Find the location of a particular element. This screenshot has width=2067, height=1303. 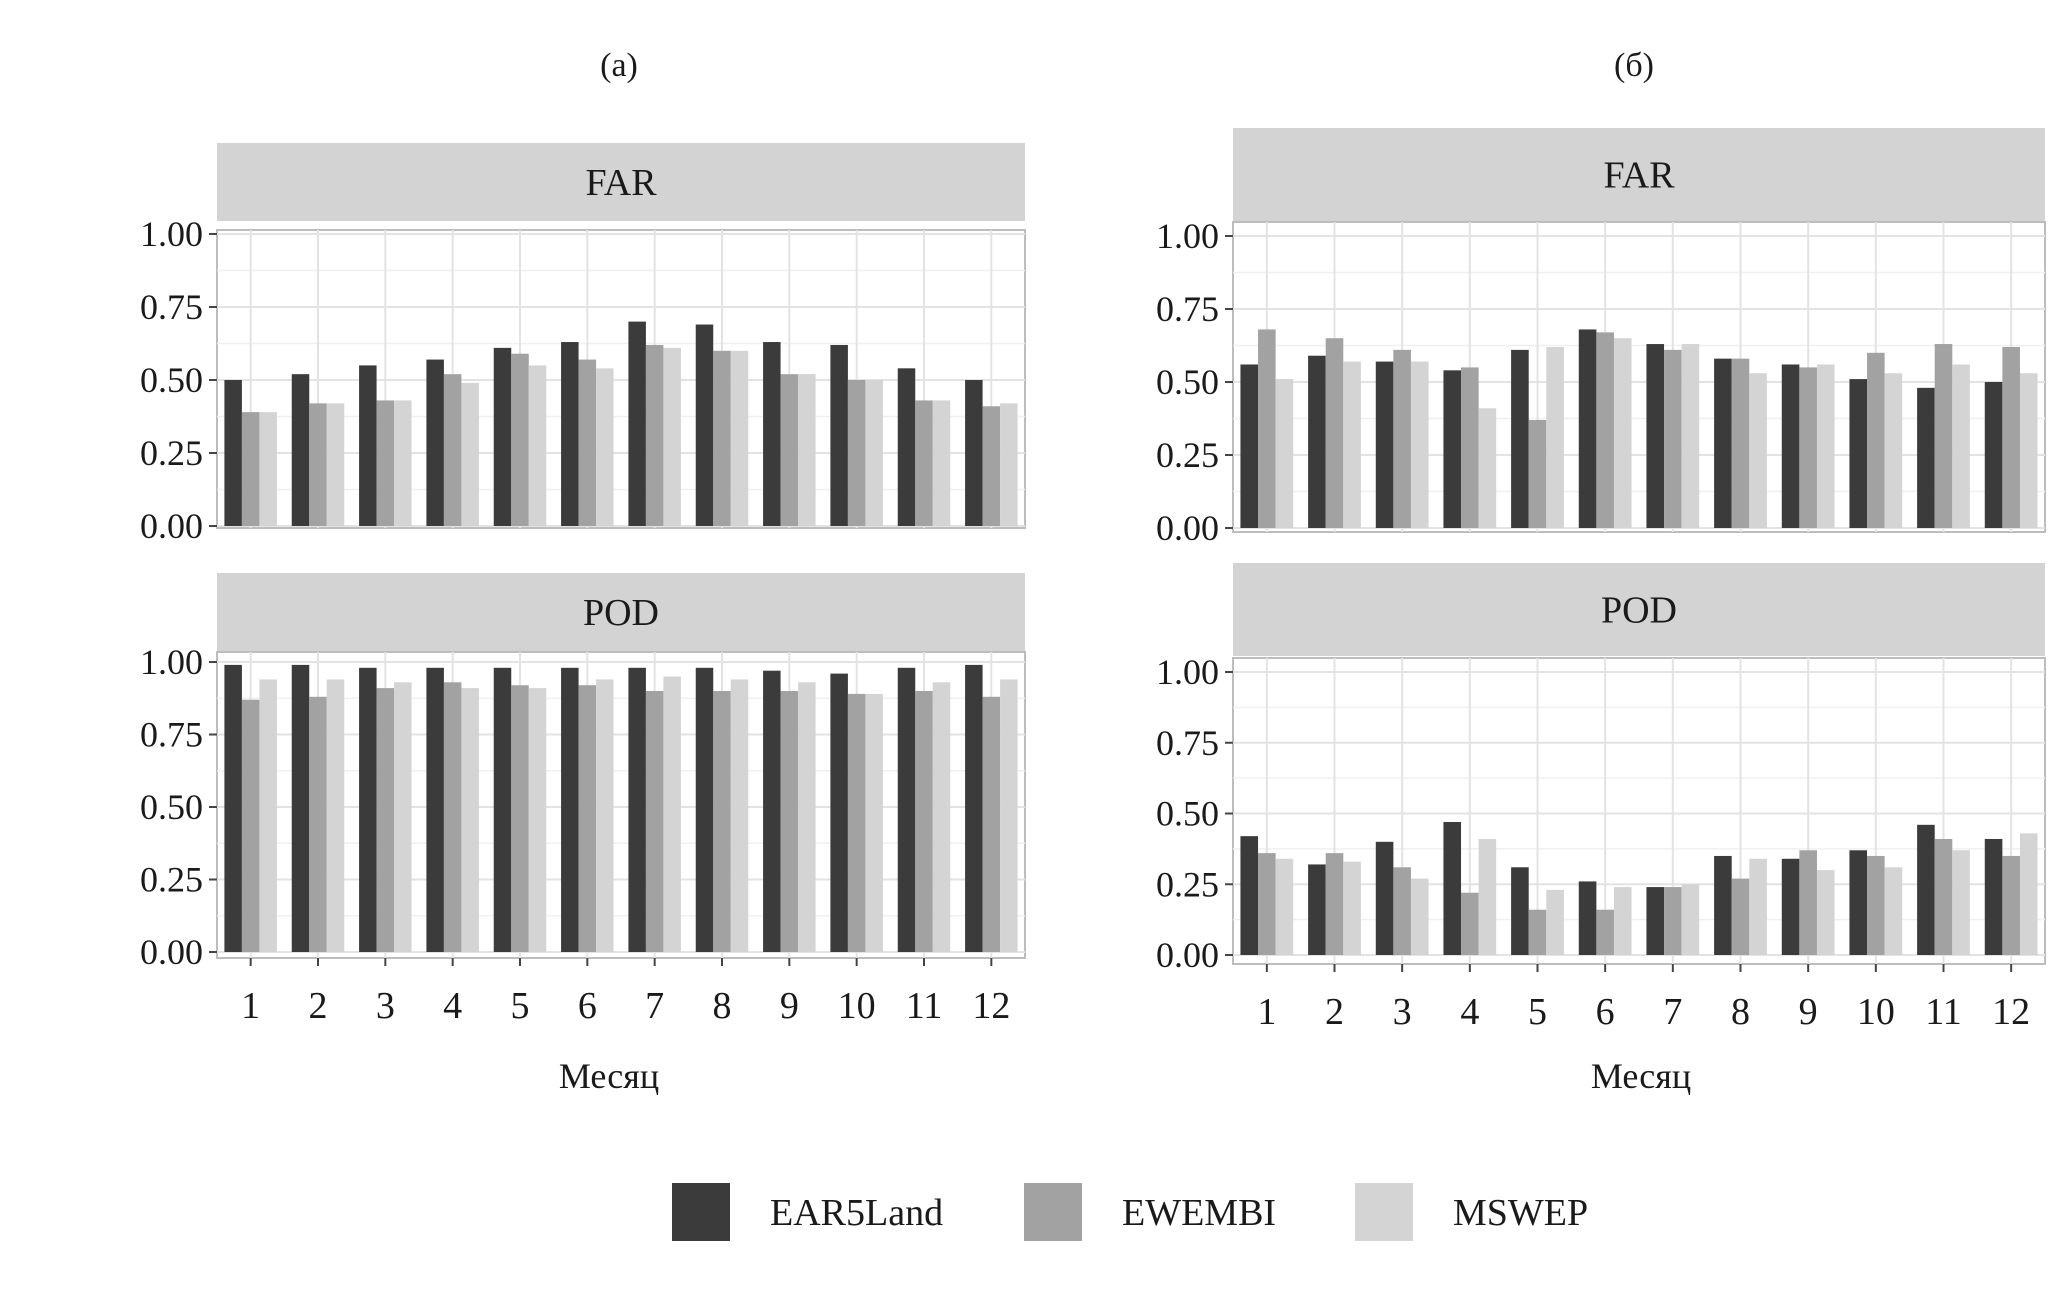

plot-area-a-pod is located at coordinates (621, 805).